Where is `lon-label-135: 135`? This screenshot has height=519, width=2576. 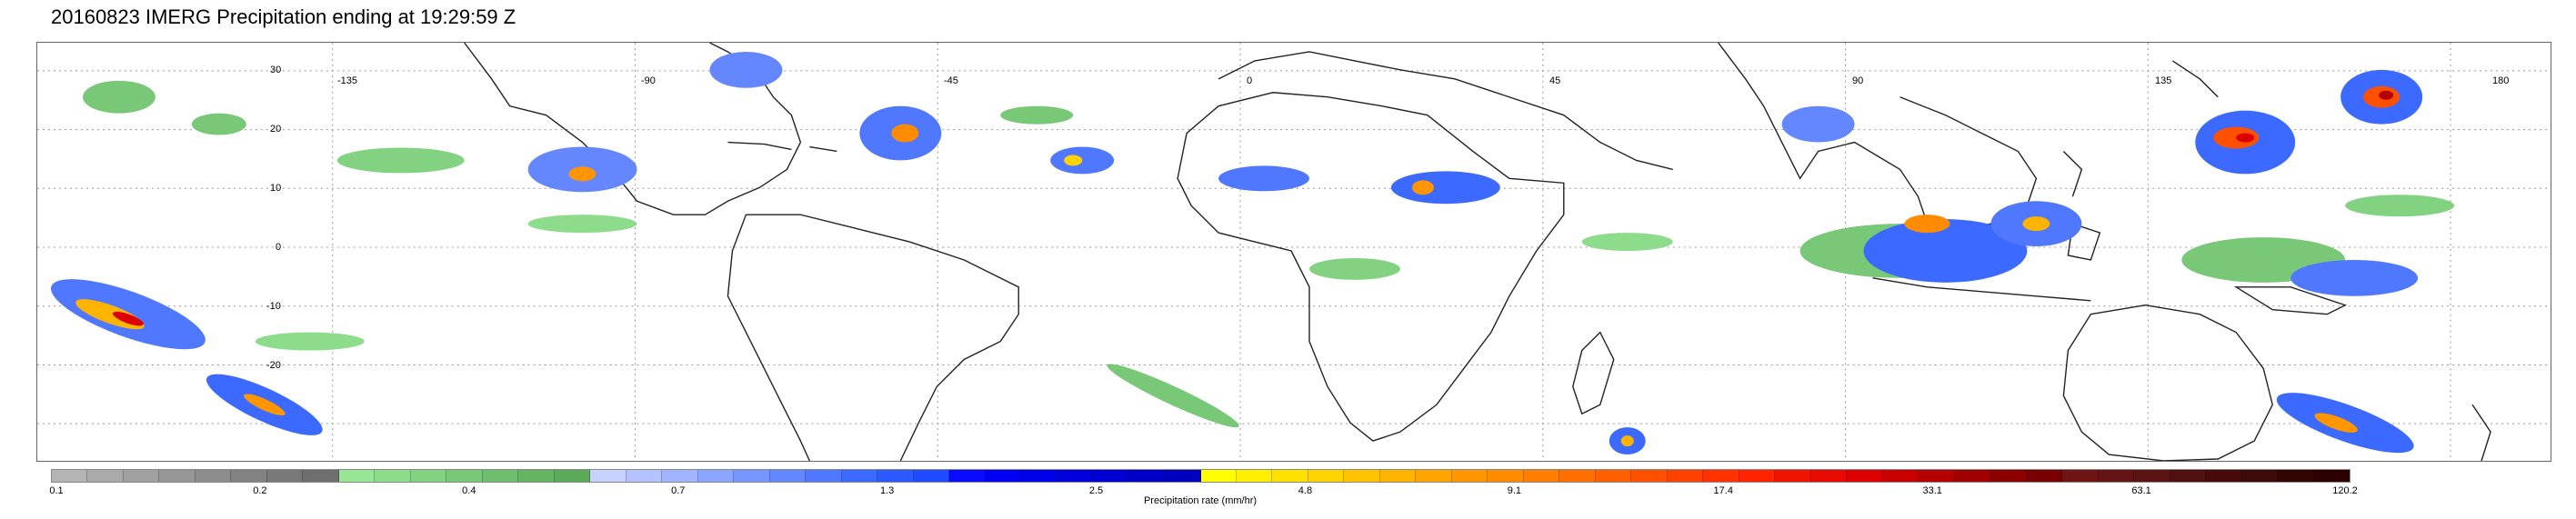 lon-label-135: 135 is located at coordinates (2163, 80).